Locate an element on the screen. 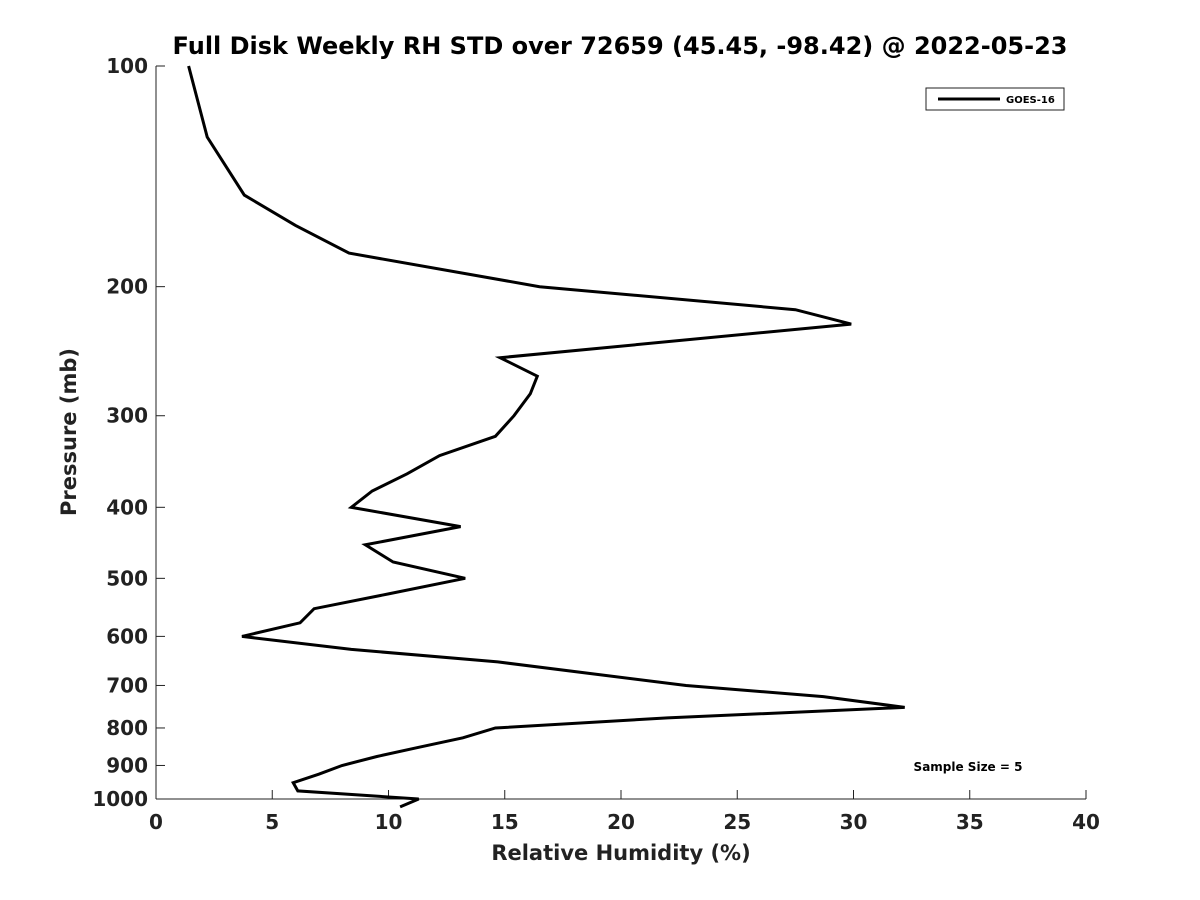 This screenshot has width=1200, height=900. x-tick-label: 20 is located at coordinates (621, 822).